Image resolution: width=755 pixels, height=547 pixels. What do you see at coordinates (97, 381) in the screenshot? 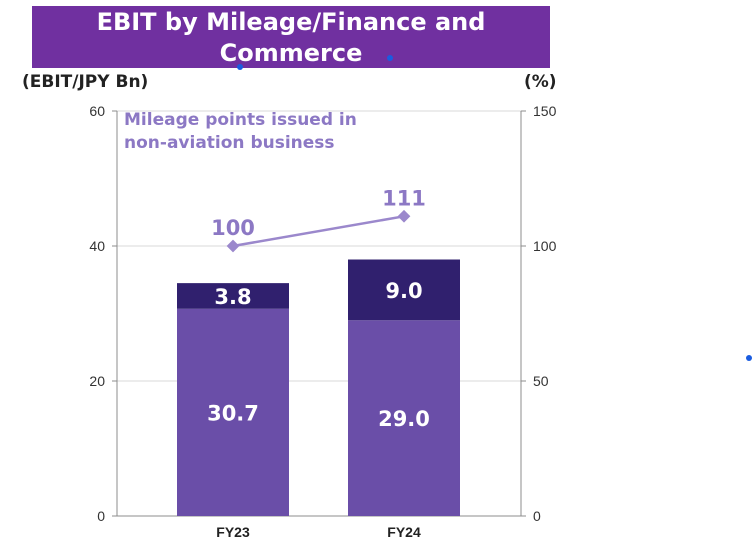
I see `left-axis-tick-label: 20` at bounding box center [97, 381].